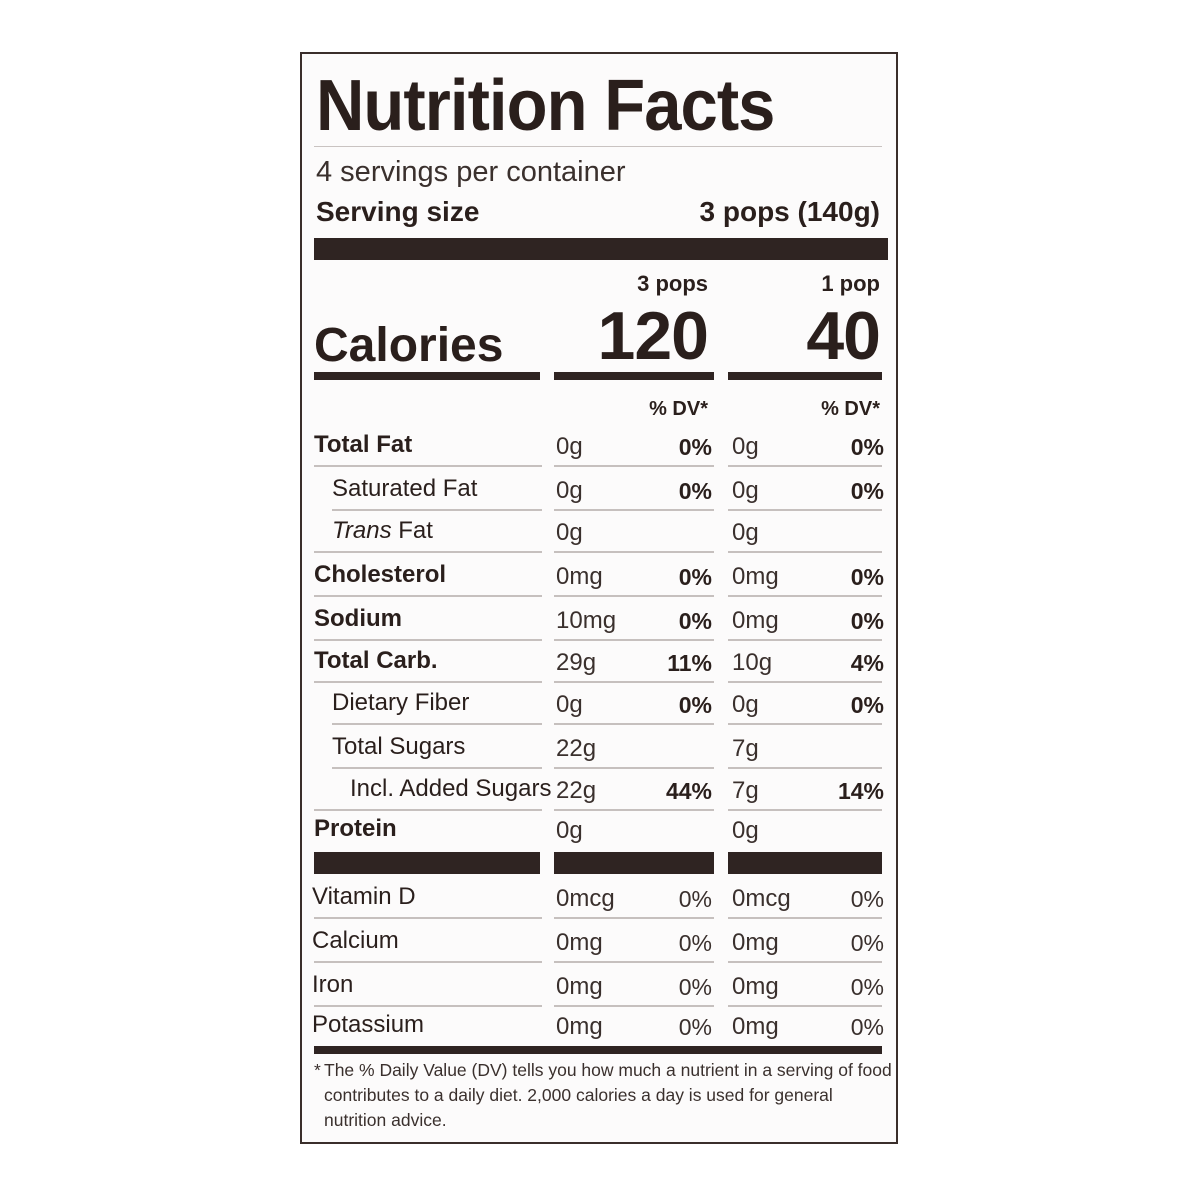 This screenshot has height=1200, width=1200. Describe the element at coordinates (805, 376) in the screenshot. I see `calories-divider-col2` at that location.